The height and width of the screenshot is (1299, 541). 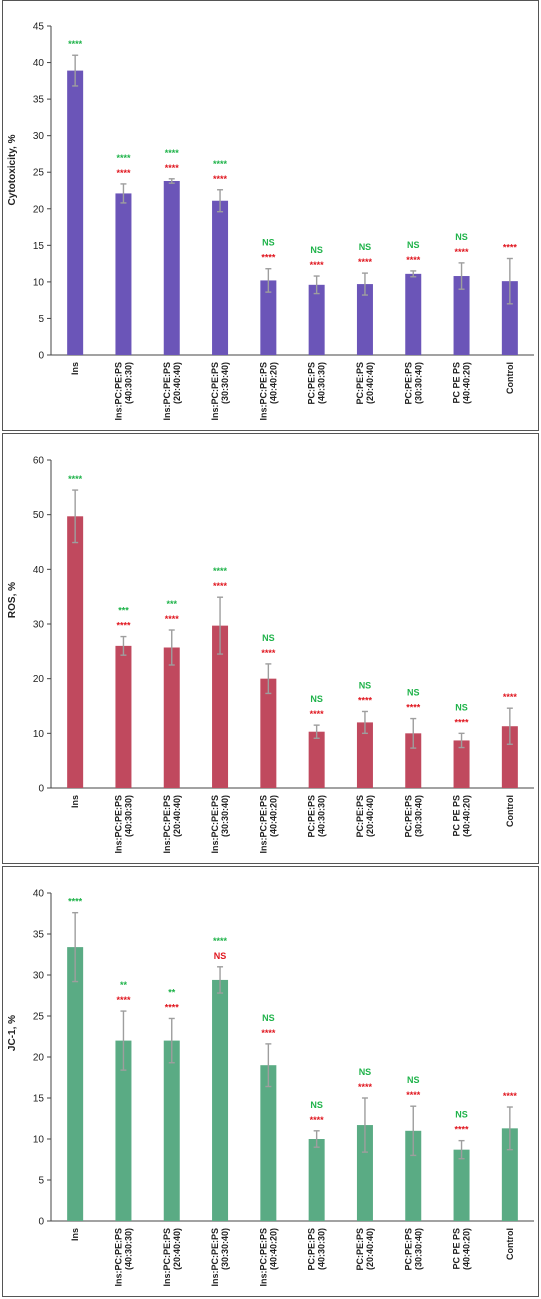 I want to click on y-tick-label: 50, so click(x=39, y=515).